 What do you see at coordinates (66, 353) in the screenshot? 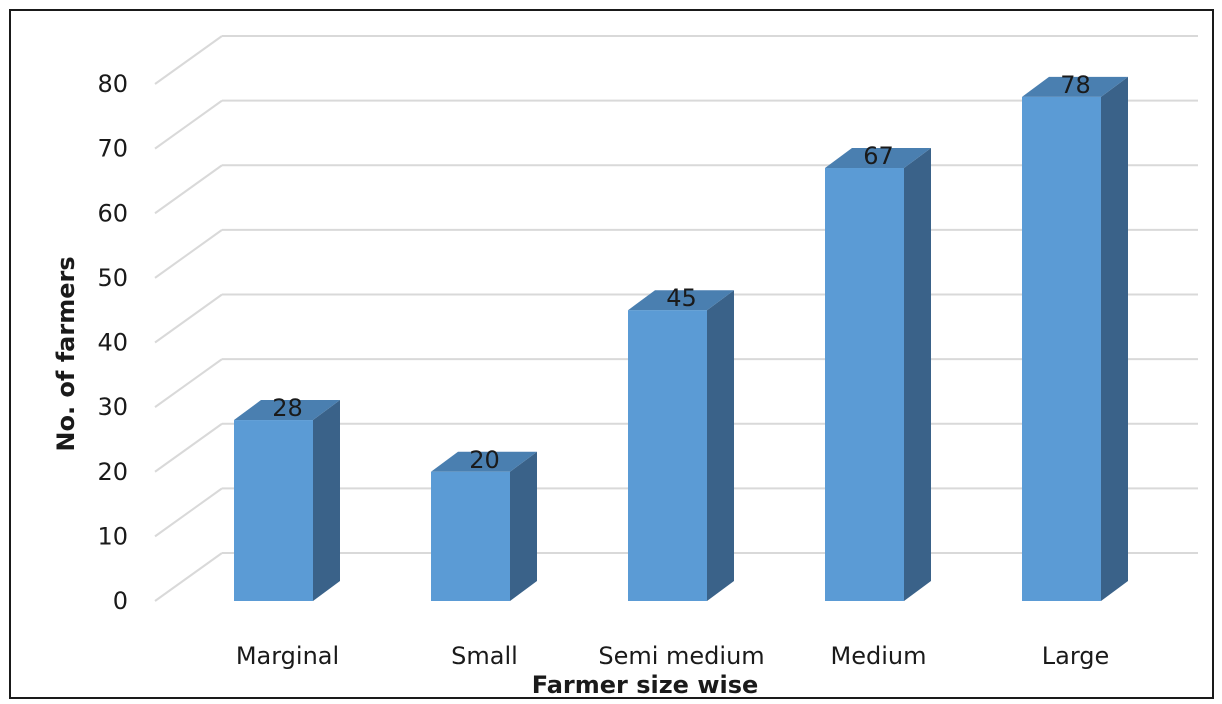
I see `y-axis-title: No. of farmers` at bounding box center [66, 353].